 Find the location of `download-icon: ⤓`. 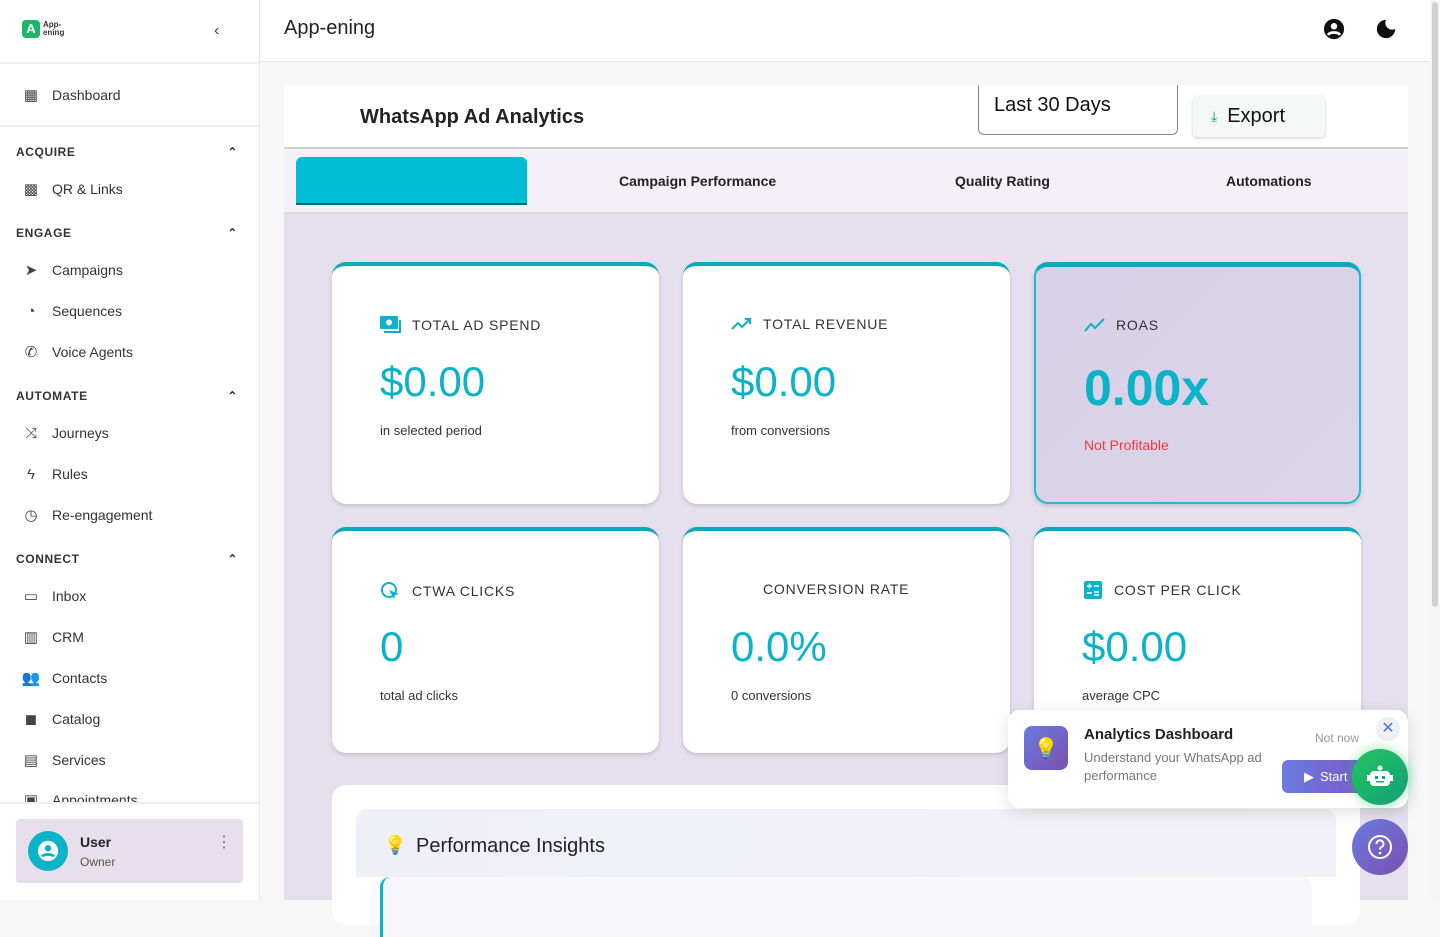

download-icon: ⤓ is located at coordinates (1214, 116).